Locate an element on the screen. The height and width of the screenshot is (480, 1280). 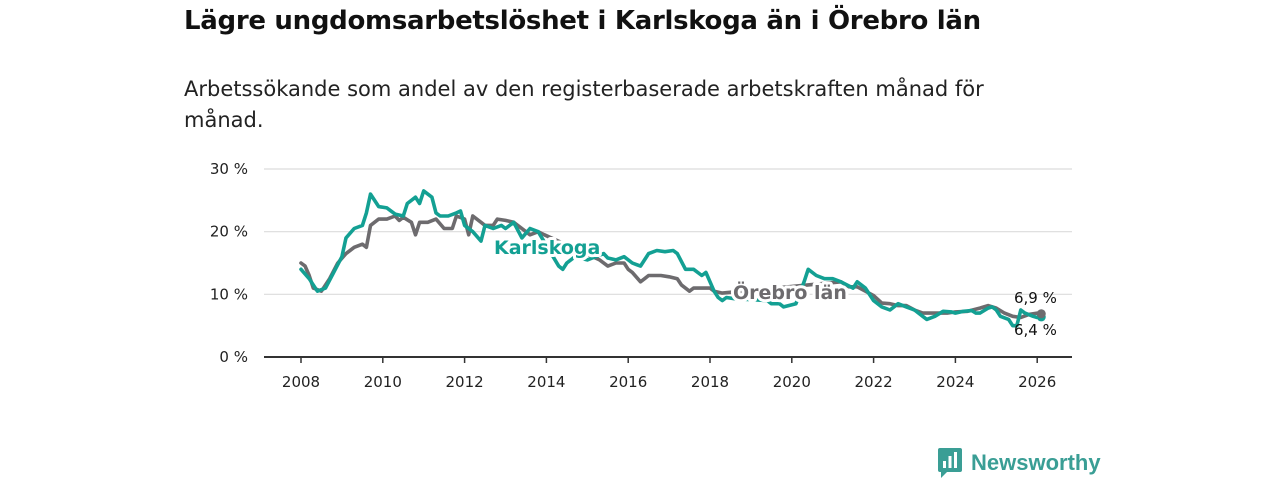
x-tick-label: 2018 is located at coordinates (710, 382).